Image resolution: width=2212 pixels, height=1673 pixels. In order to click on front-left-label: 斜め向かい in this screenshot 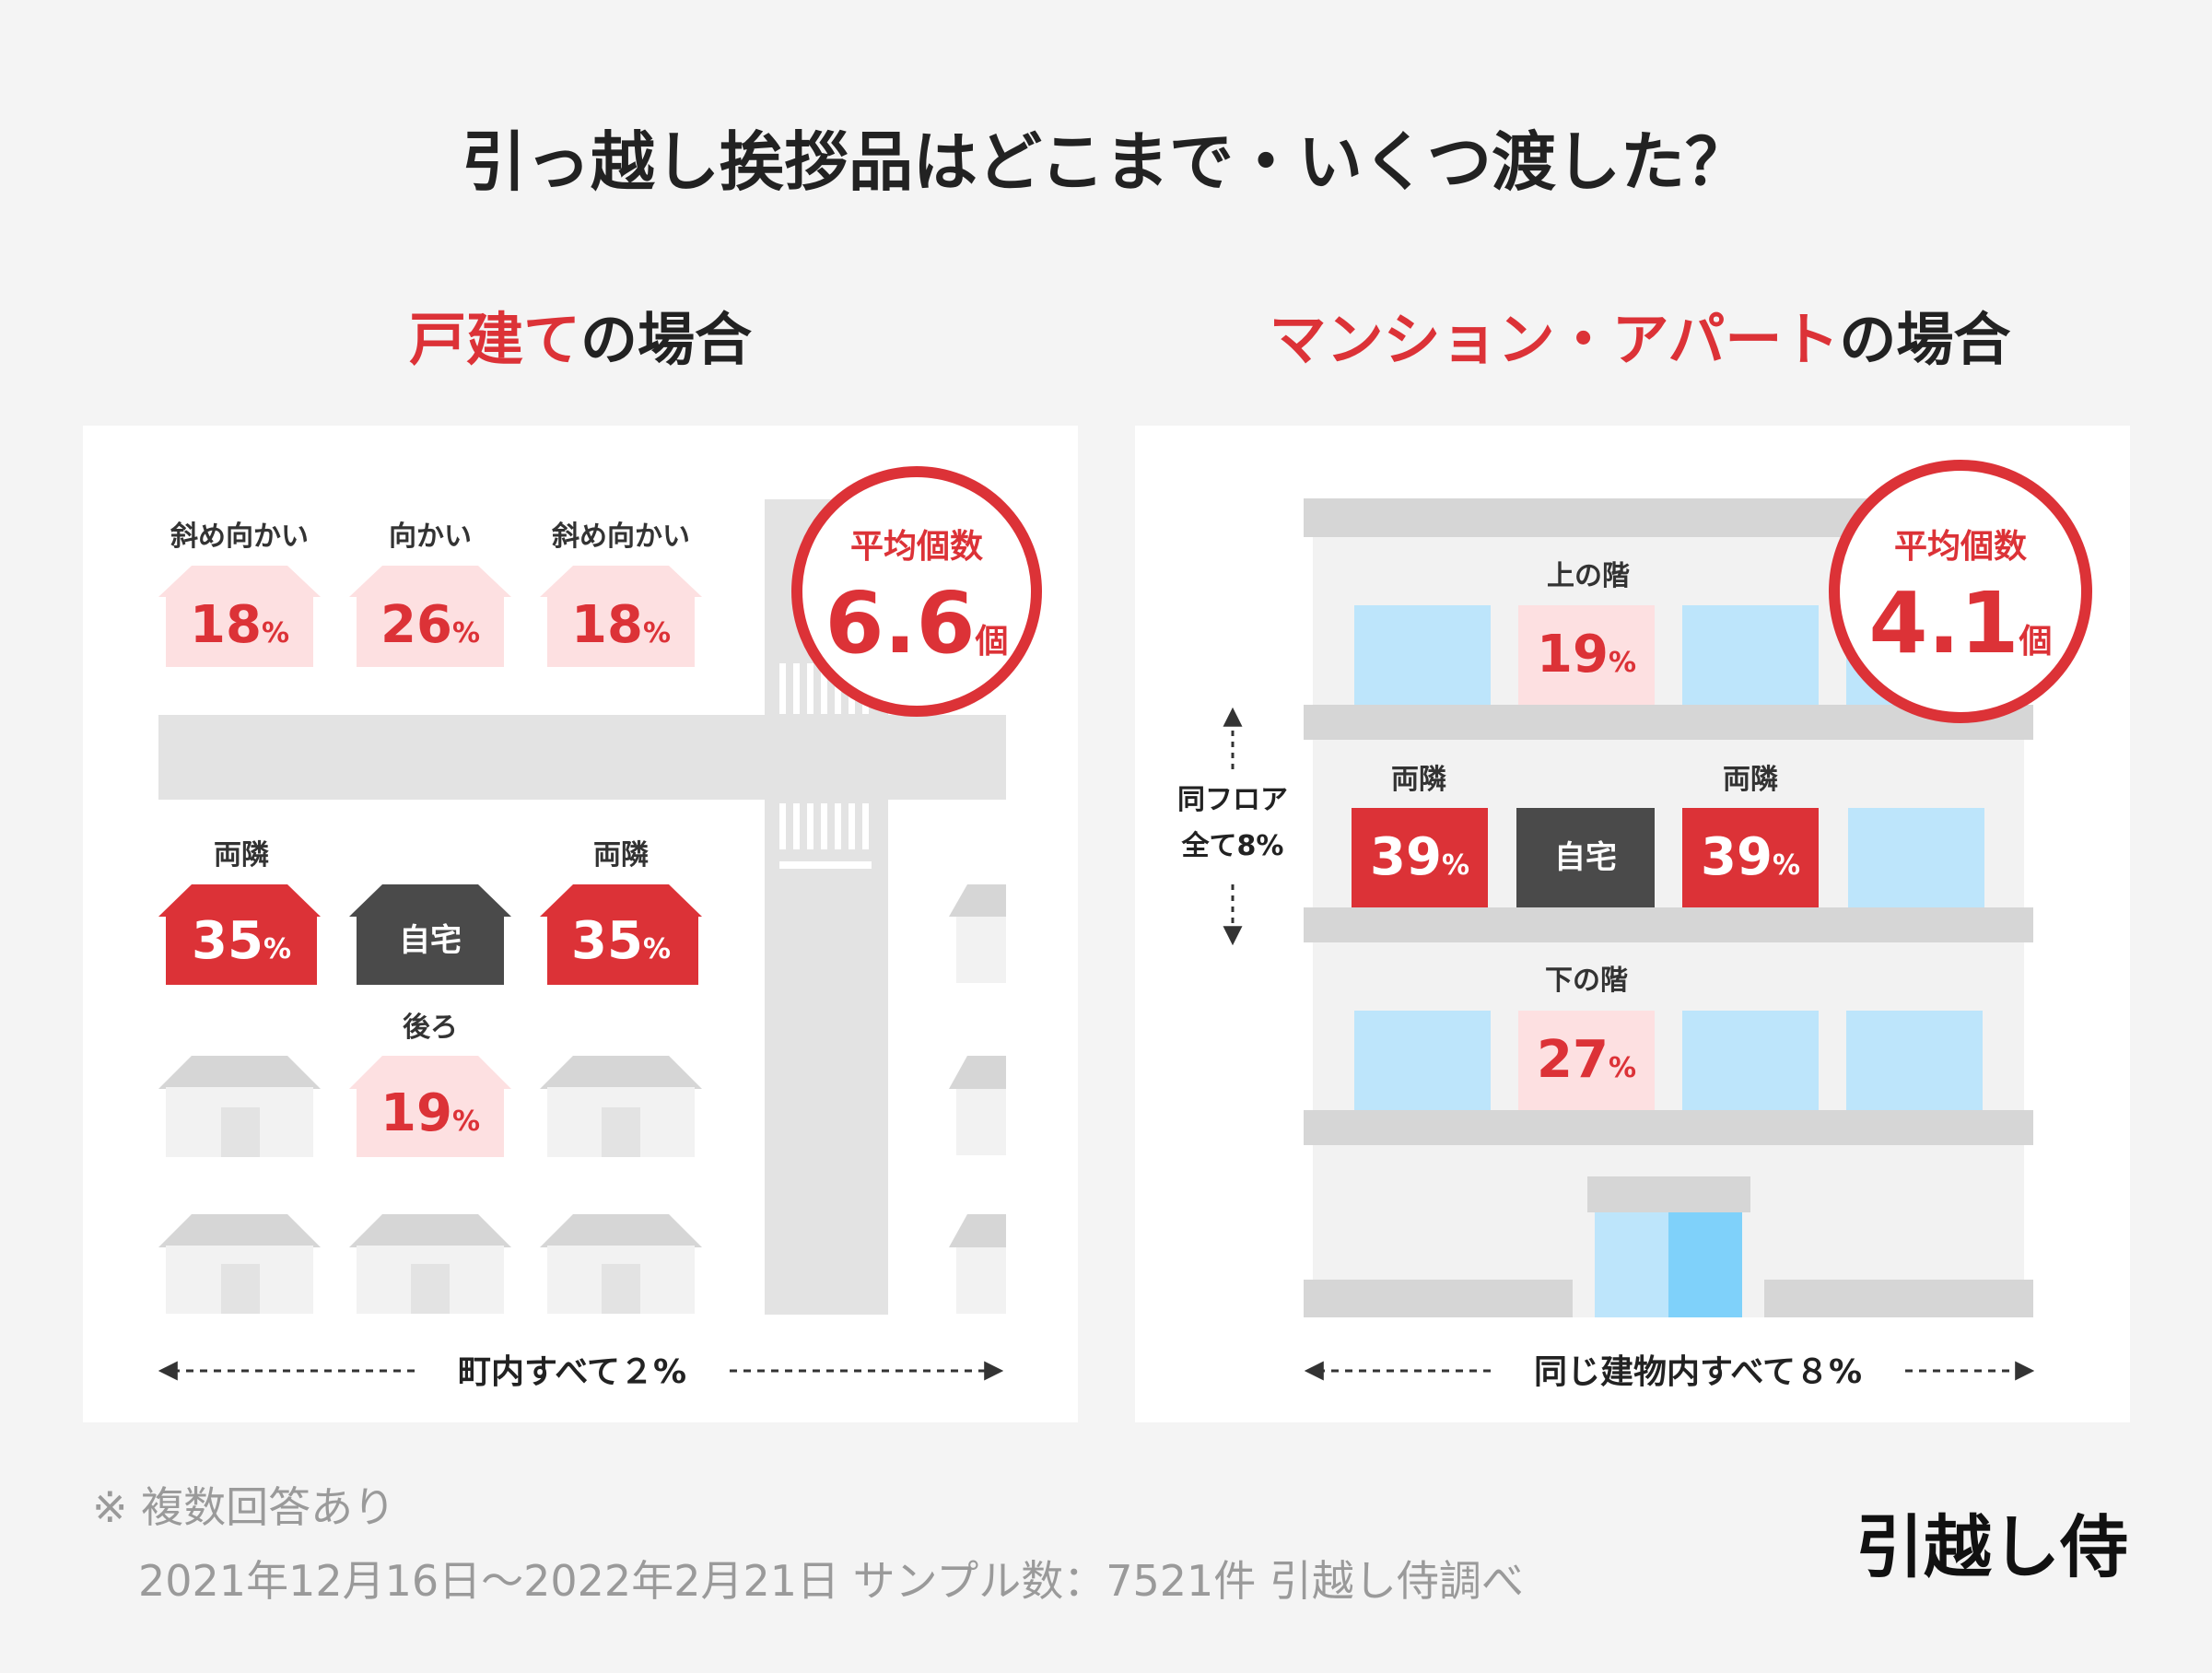, I will do `click(239, 537)`.